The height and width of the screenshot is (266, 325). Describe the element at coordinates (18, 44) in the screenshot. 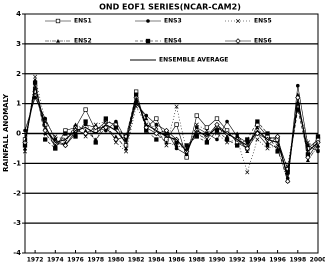

I see `y-tick-label: 3` at that location.